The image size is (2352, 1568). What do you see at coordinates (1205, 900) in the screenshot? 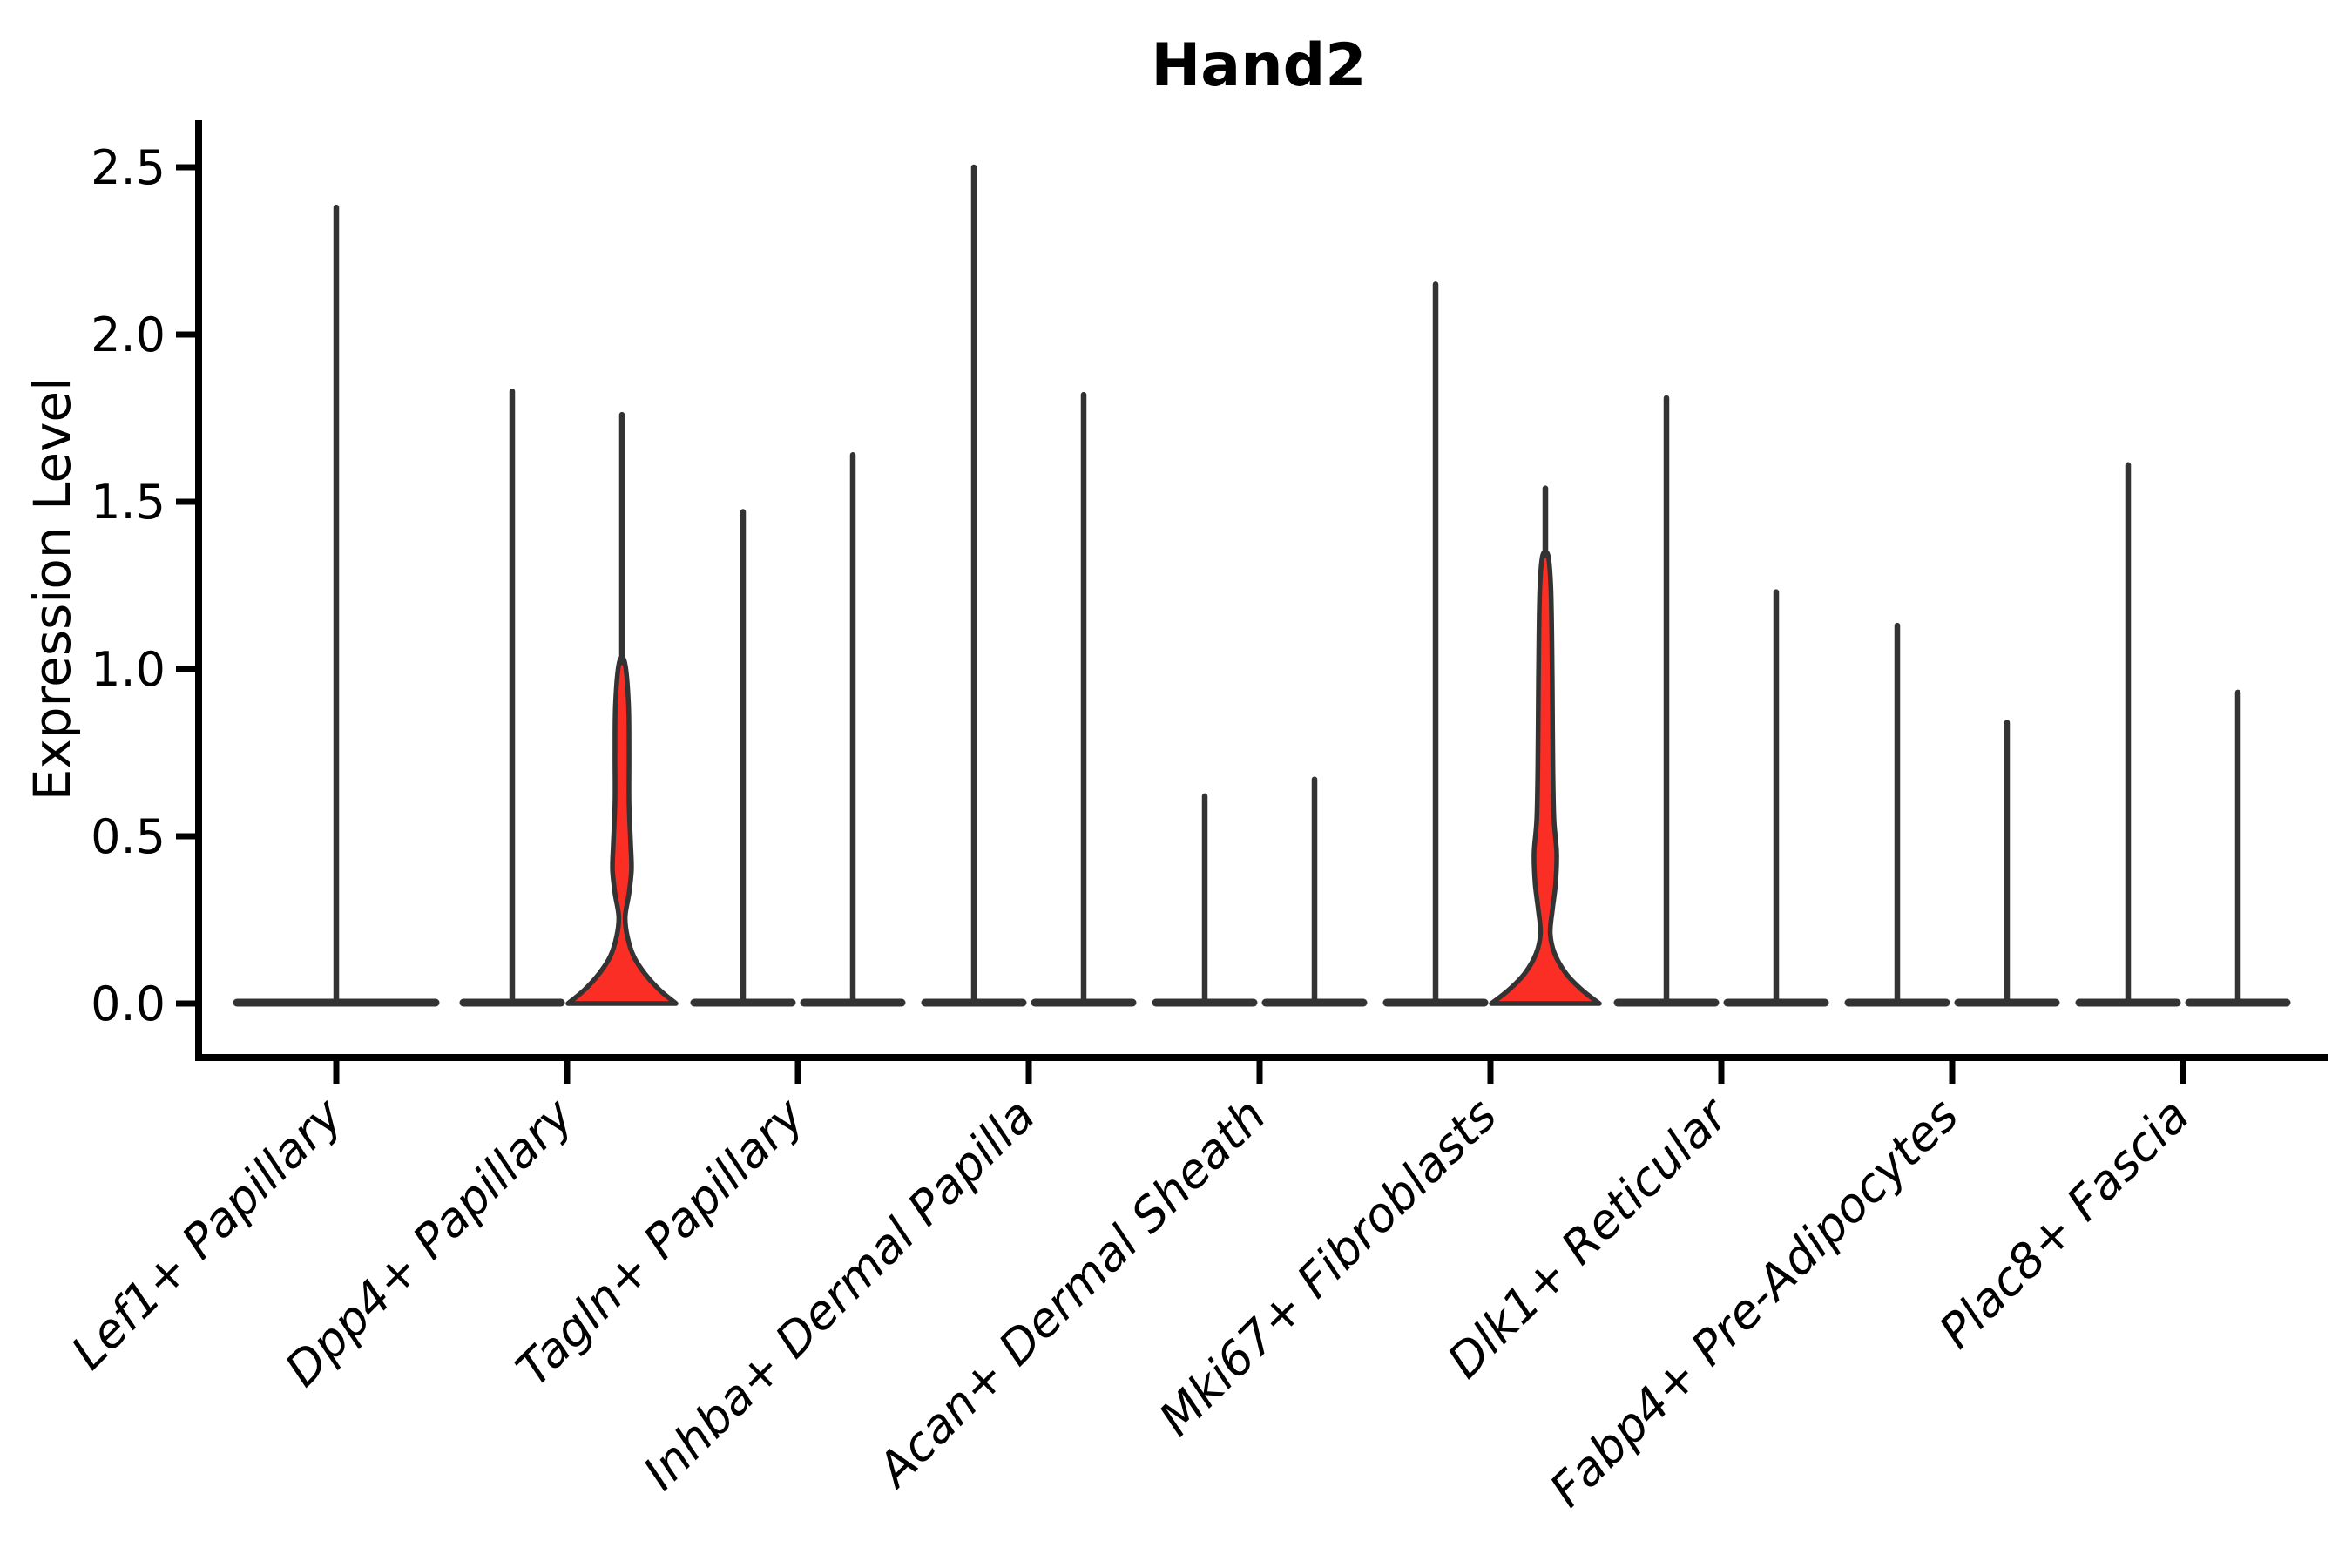
I see `violin-acan-dermal-sheath-left` at bounding box center [1205, 900].